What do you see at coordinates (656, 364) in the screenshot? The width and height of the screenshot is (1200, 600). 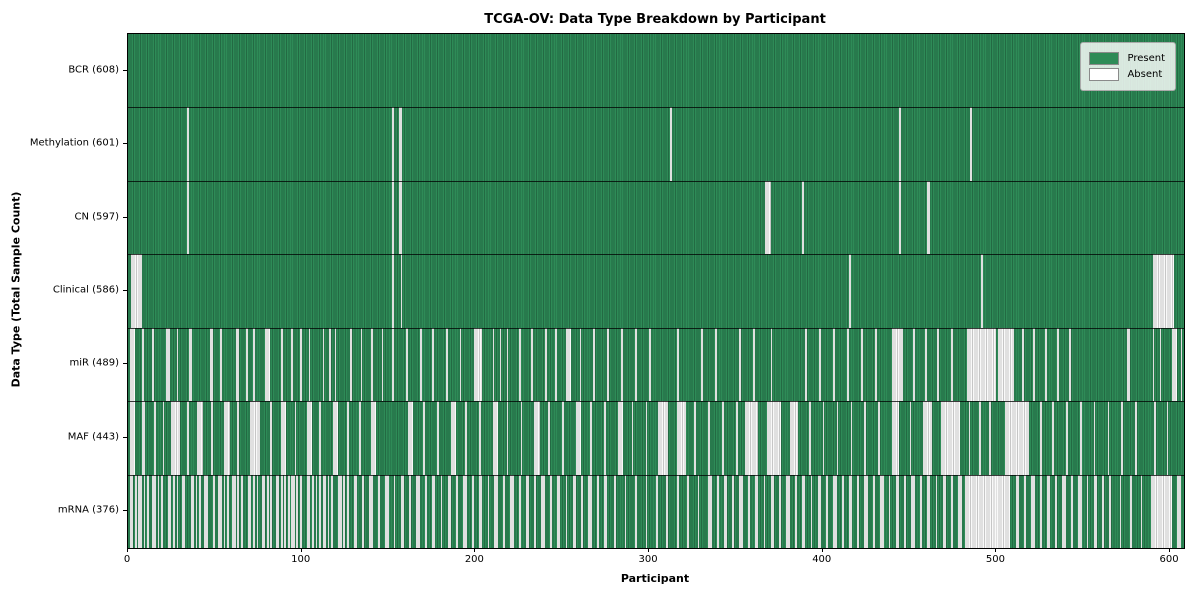 I see `row-mir` at bounding box center [656, 364].